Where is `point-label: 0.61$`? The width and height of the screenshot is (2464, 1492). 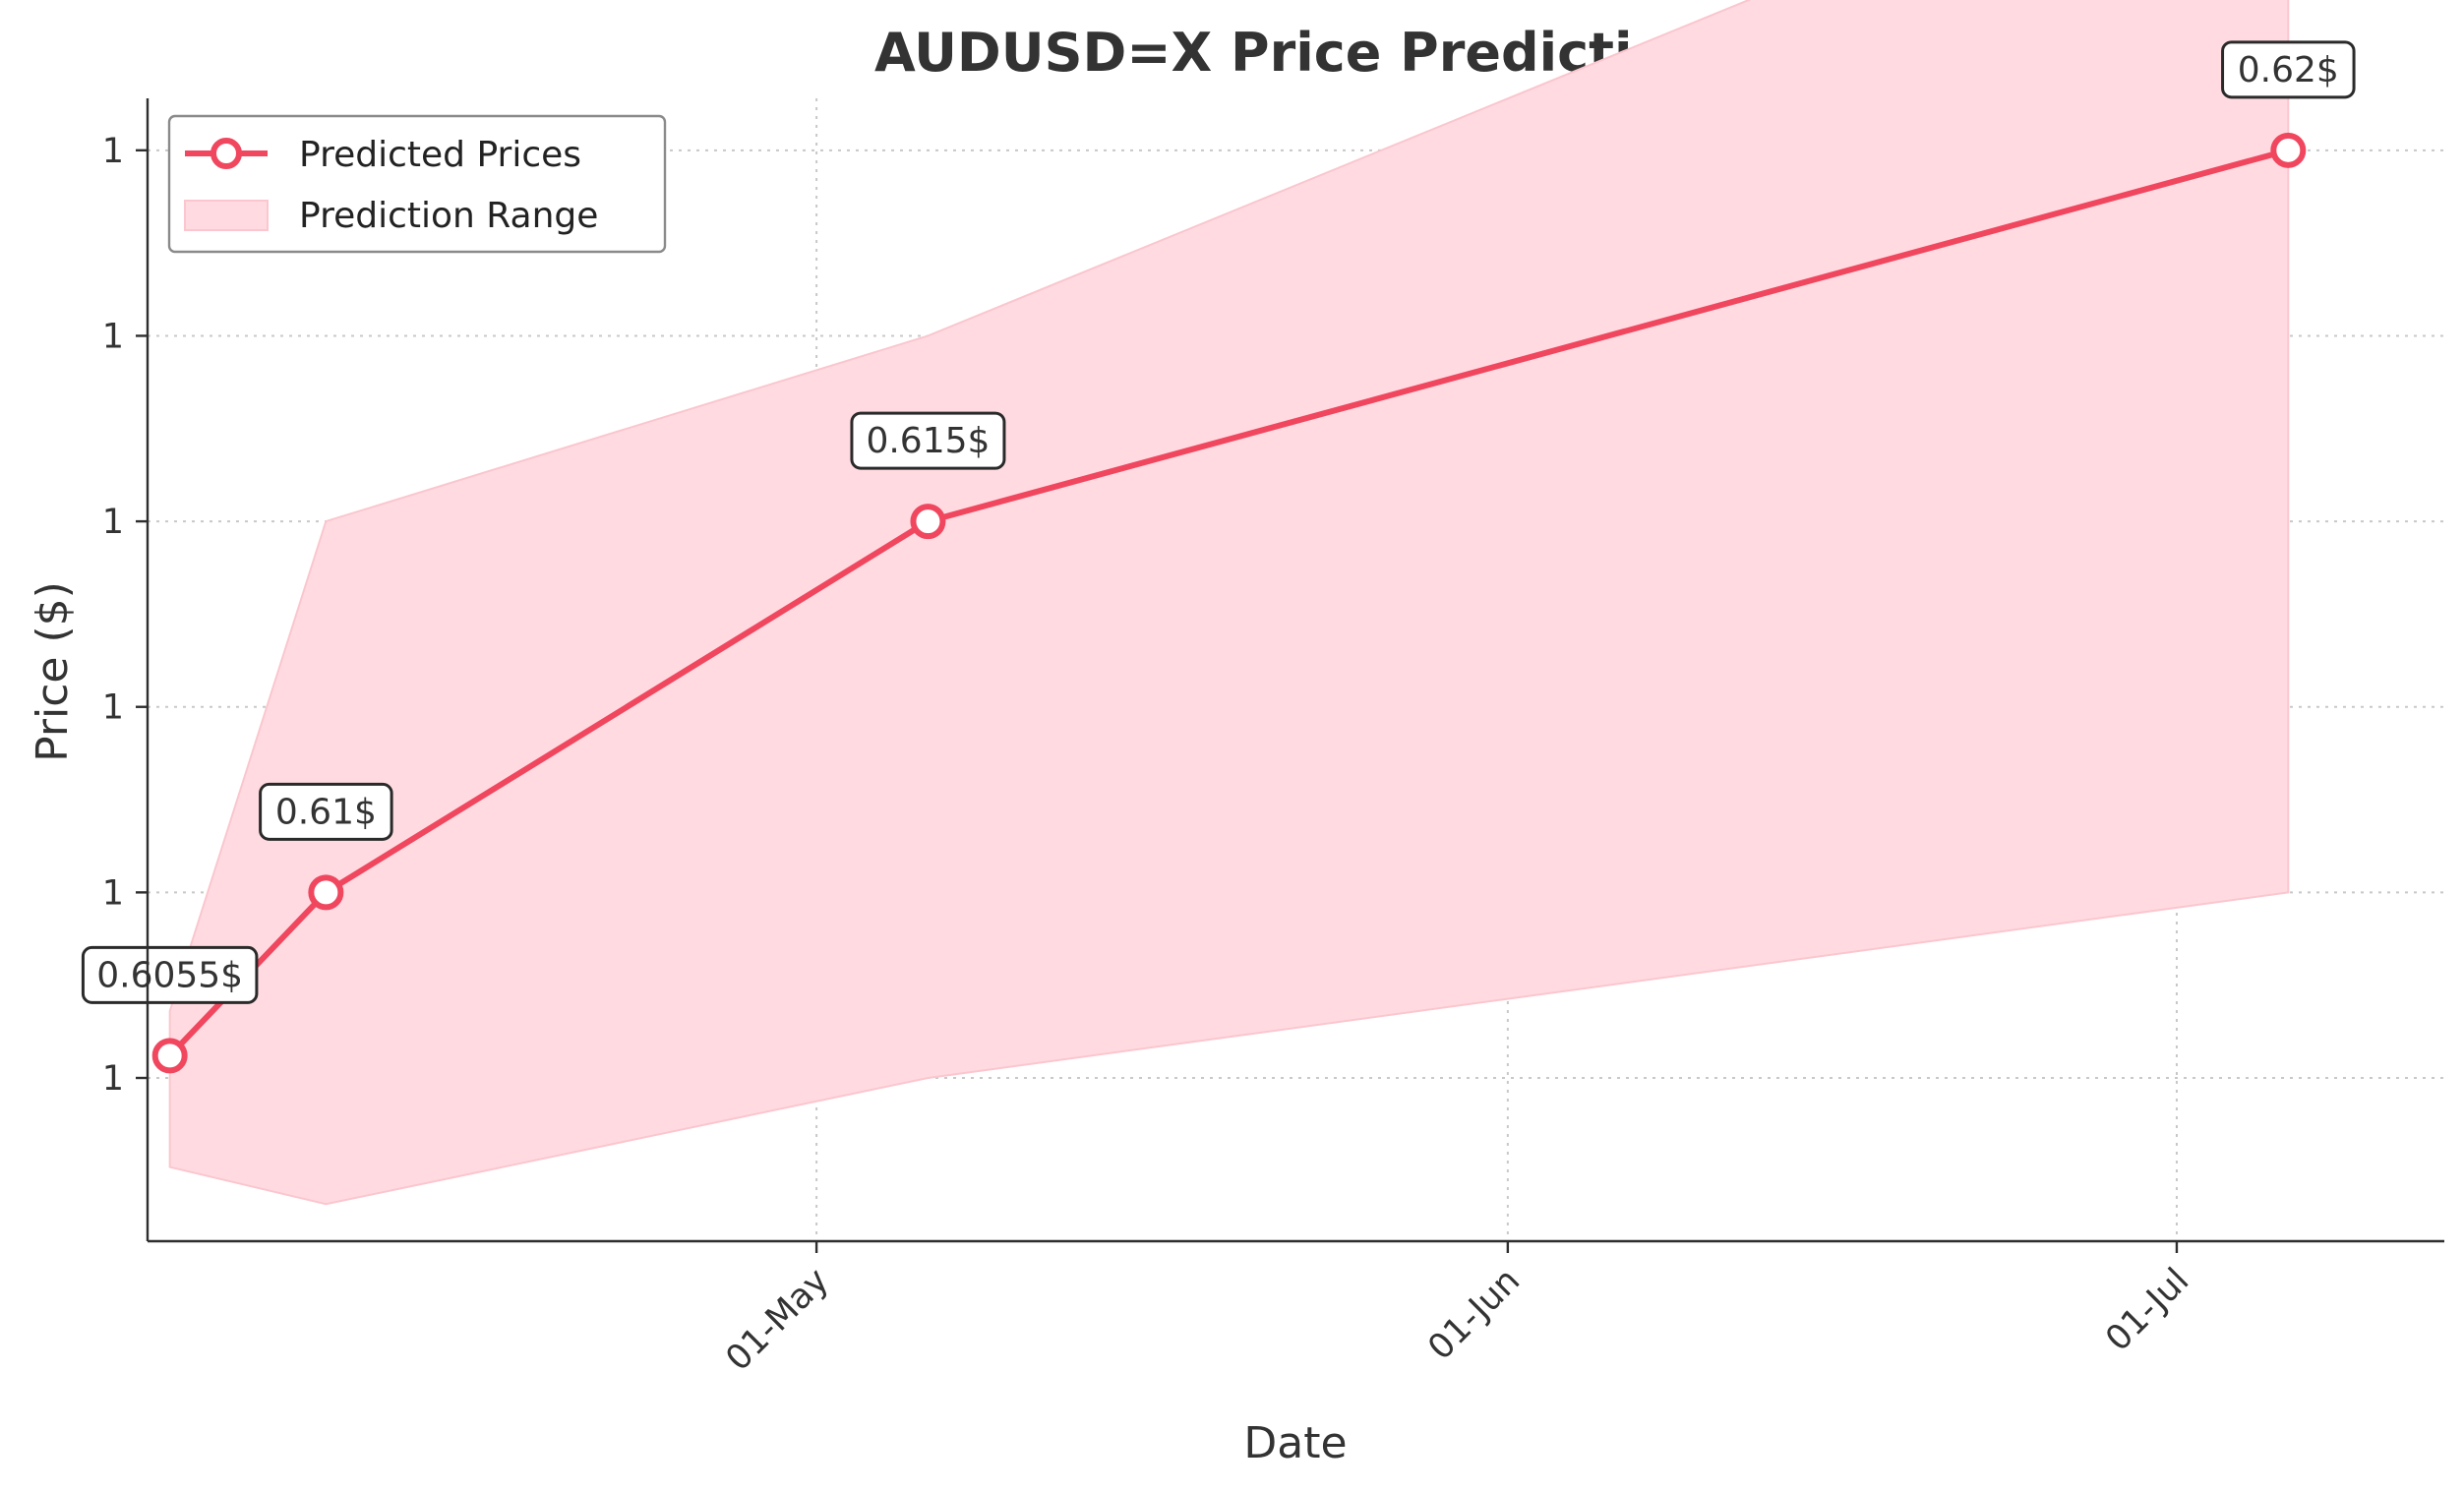 point-label: 0.61$ is located at coordinates (326, 812).